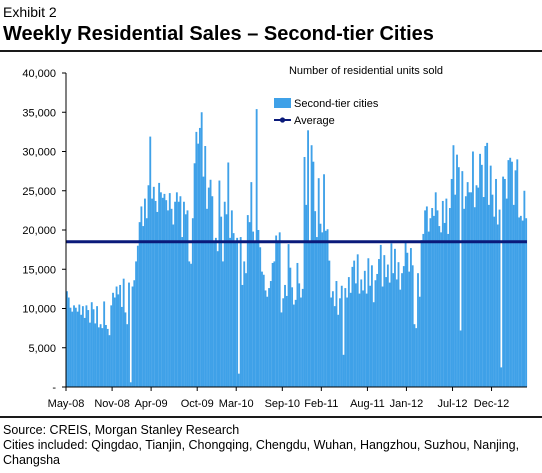 The image size is (542, 473). Describe the element at coordinates (39, 74) in the screenshot. I see `y-tick-label: 40,000` at that location.